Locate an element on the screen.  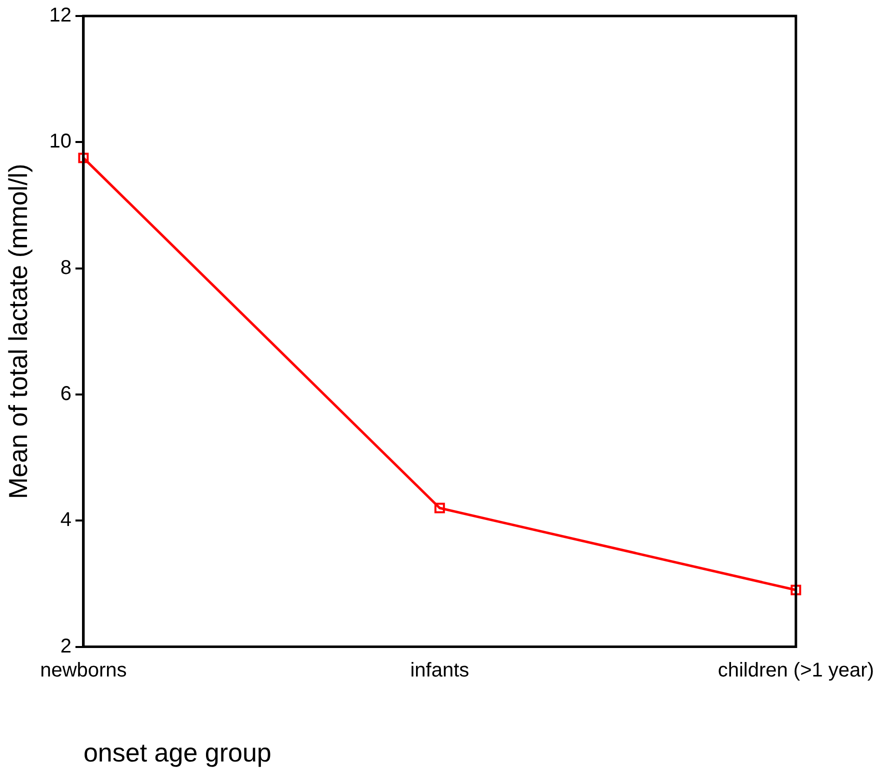
x-axis-title: onset age group is located at coordinates (177, 753).